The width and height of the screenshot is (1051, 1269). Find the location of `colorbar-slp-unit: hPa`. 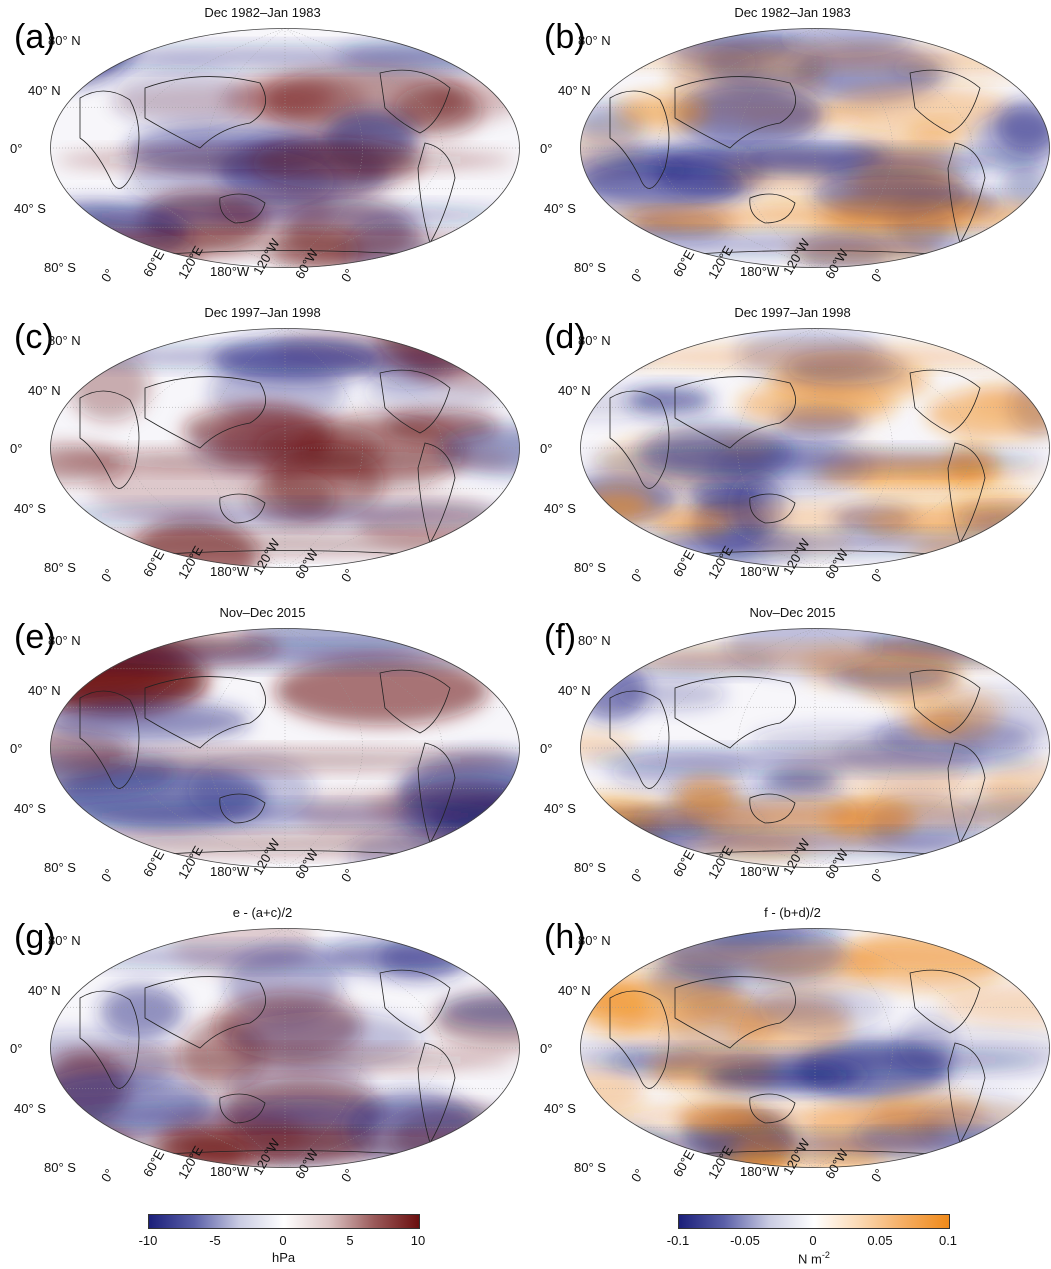

colorbar-slp-unit: hPa is located at coordinates (284, 1257).